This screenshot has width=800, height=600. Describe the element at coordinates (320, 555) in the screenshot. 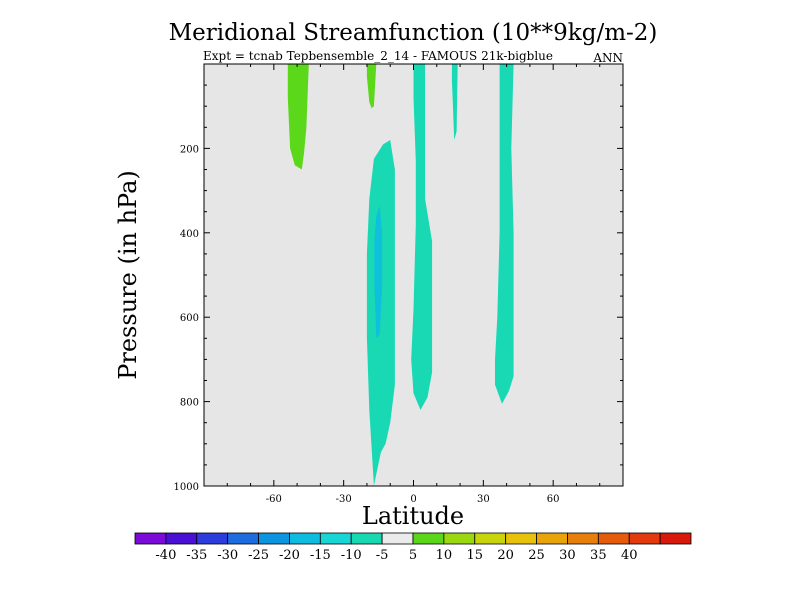

I see `colorbar-label: -15` at that location.